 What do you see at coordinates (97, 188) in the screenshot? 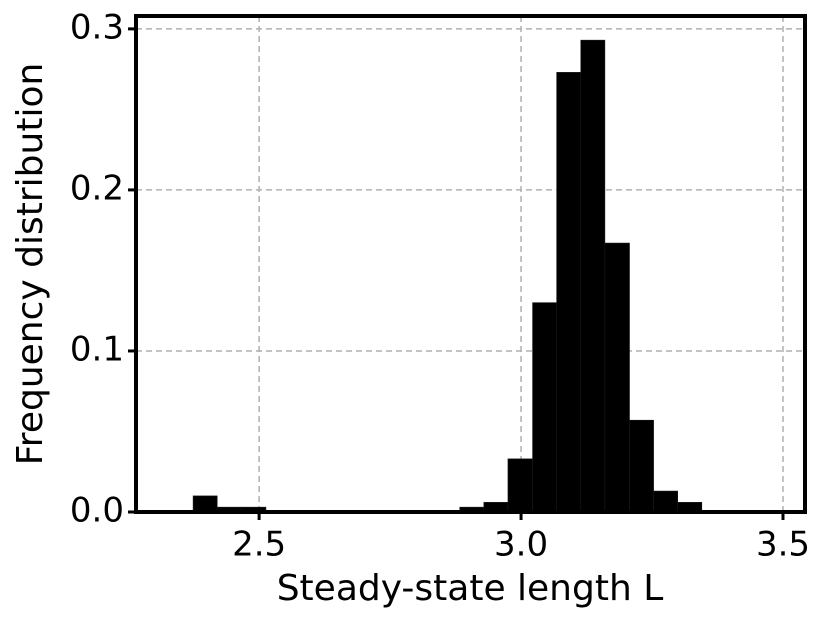
I see `y-tick-label: 0.2` at bounding box center [97, 188].